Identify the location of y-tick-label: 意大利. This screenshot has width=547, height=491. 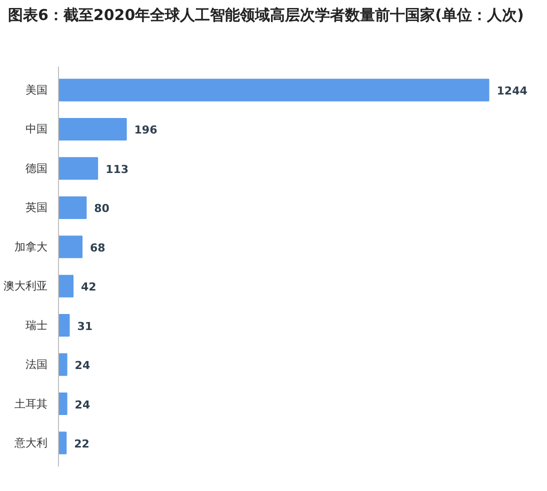
(31, 443).